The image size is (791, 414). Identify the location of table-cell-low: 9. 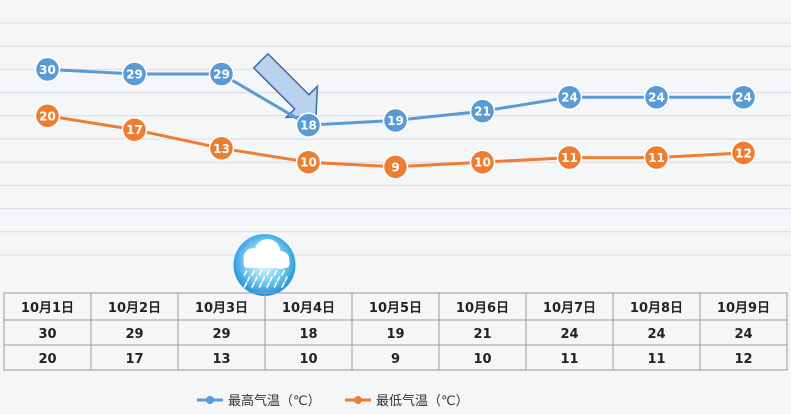
(395, 359).